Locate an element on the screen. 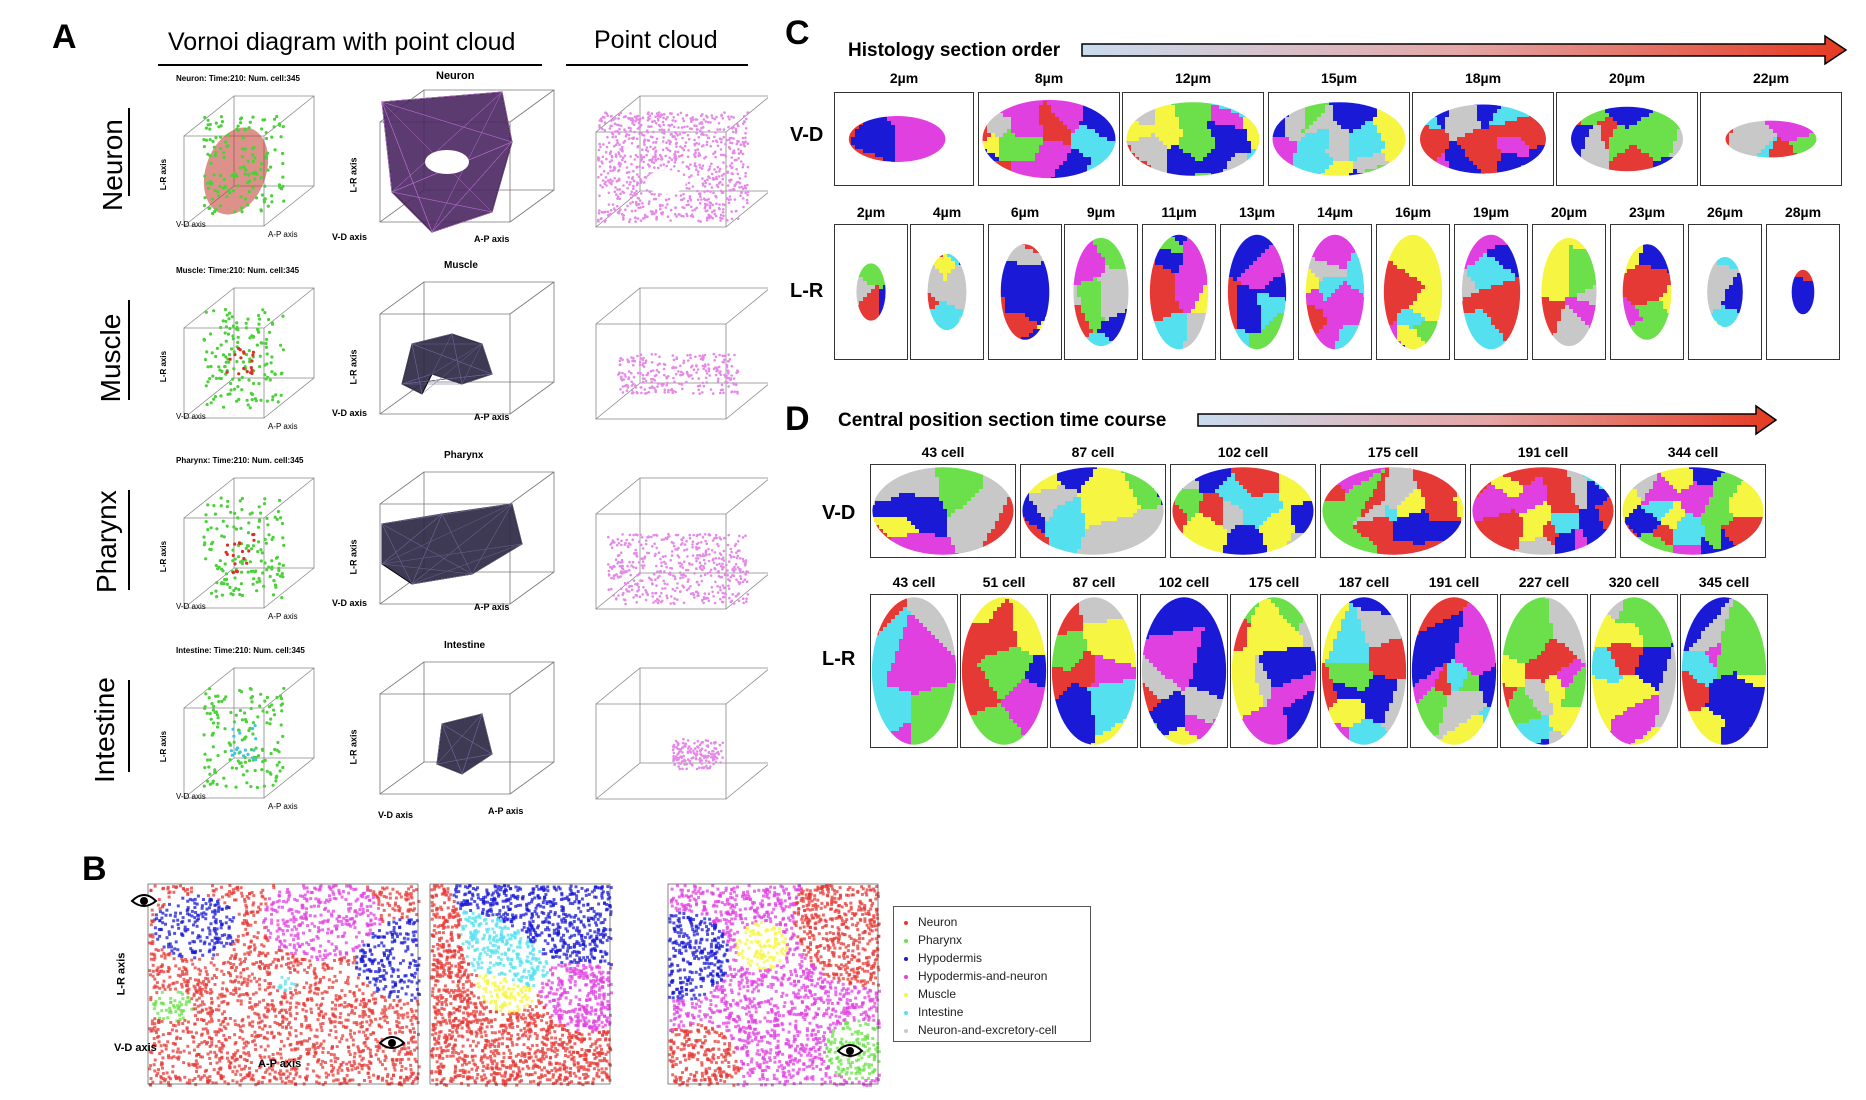 The height and width of the screenshot is (1100, 1866). header-voronoi-rule is located at coordinates (350, 65).